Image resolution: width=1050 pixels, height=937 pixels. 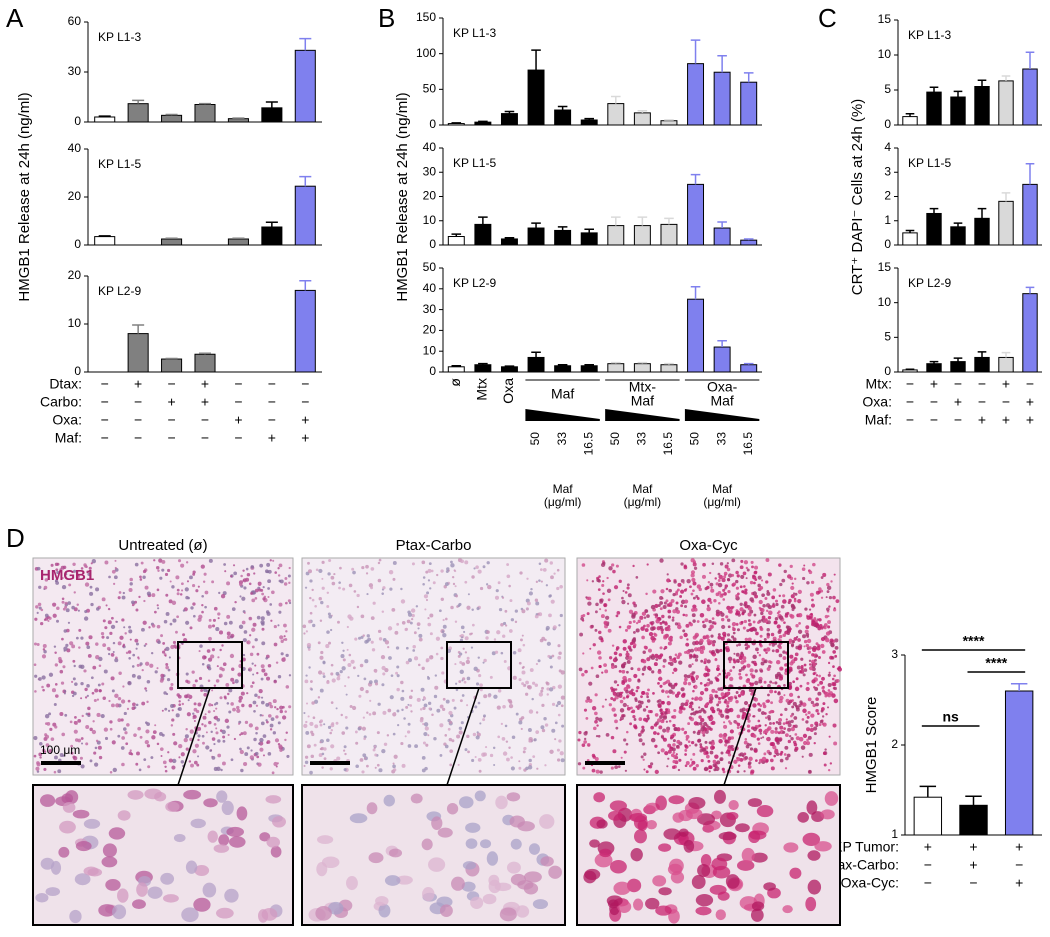 What do you see at coordinates (708, 545) in the screenshot?
I see `micrograph-title: Oxa-Cyc` at bounding box center [708, 545].